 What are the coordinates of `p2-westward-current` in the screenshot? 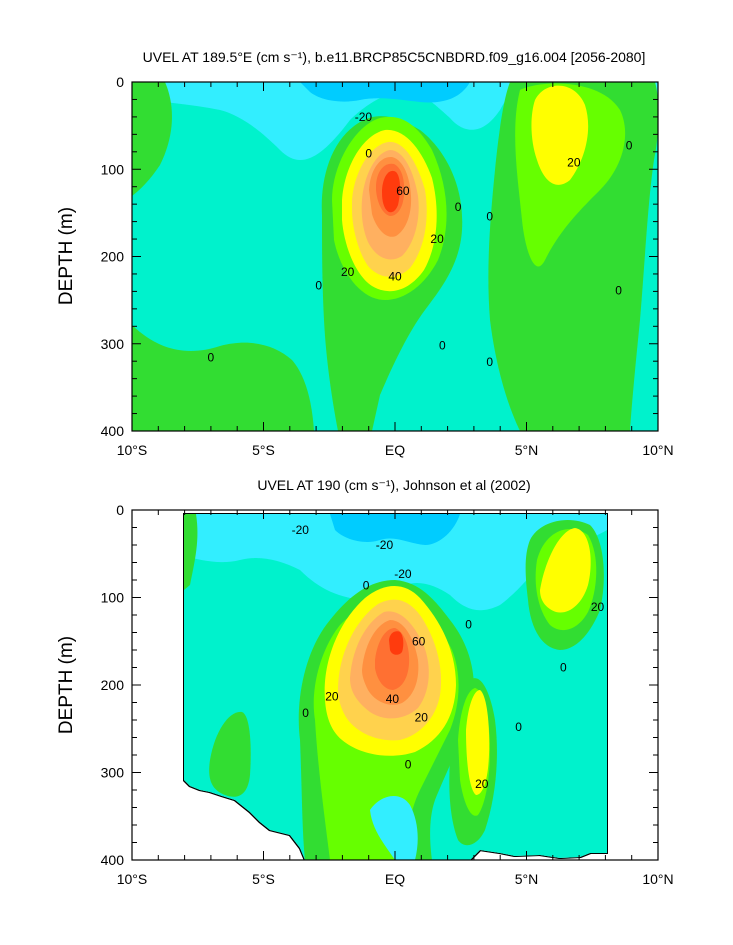 It's located at (395, 562).